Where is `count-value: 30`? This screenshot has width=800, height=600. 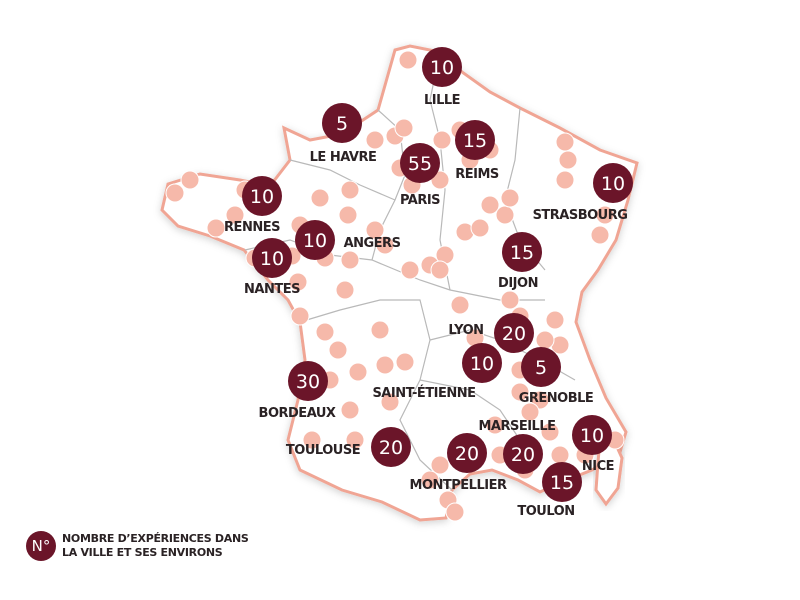
count-value: 30 is located at coordinates (308, 382).